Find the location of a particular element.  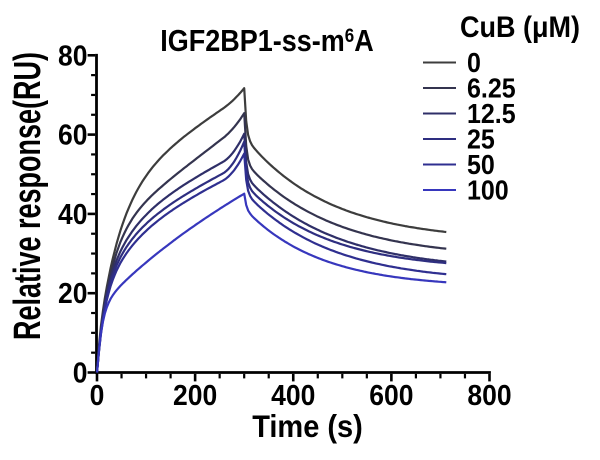

svg-text: 800 is located at coordinates (489, 395).